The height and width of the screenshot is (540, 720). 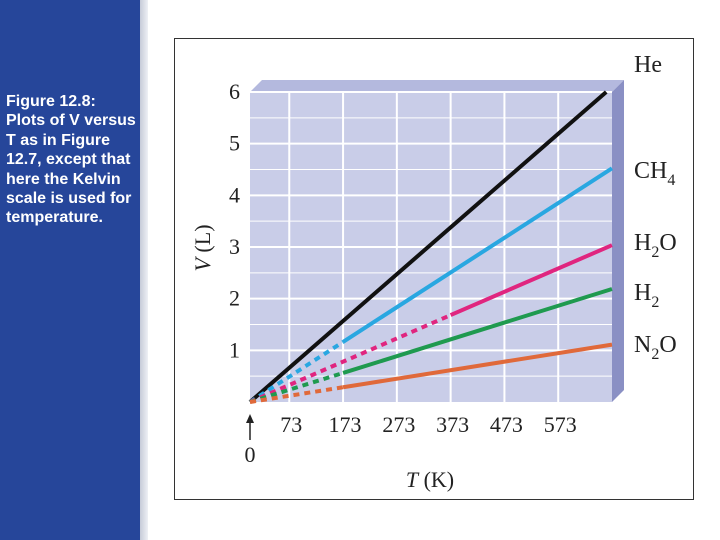 What do you see at coordinates (655, 347) in the screenshot?
I see `legend-label: N2O` at bounding box center [655, 347].